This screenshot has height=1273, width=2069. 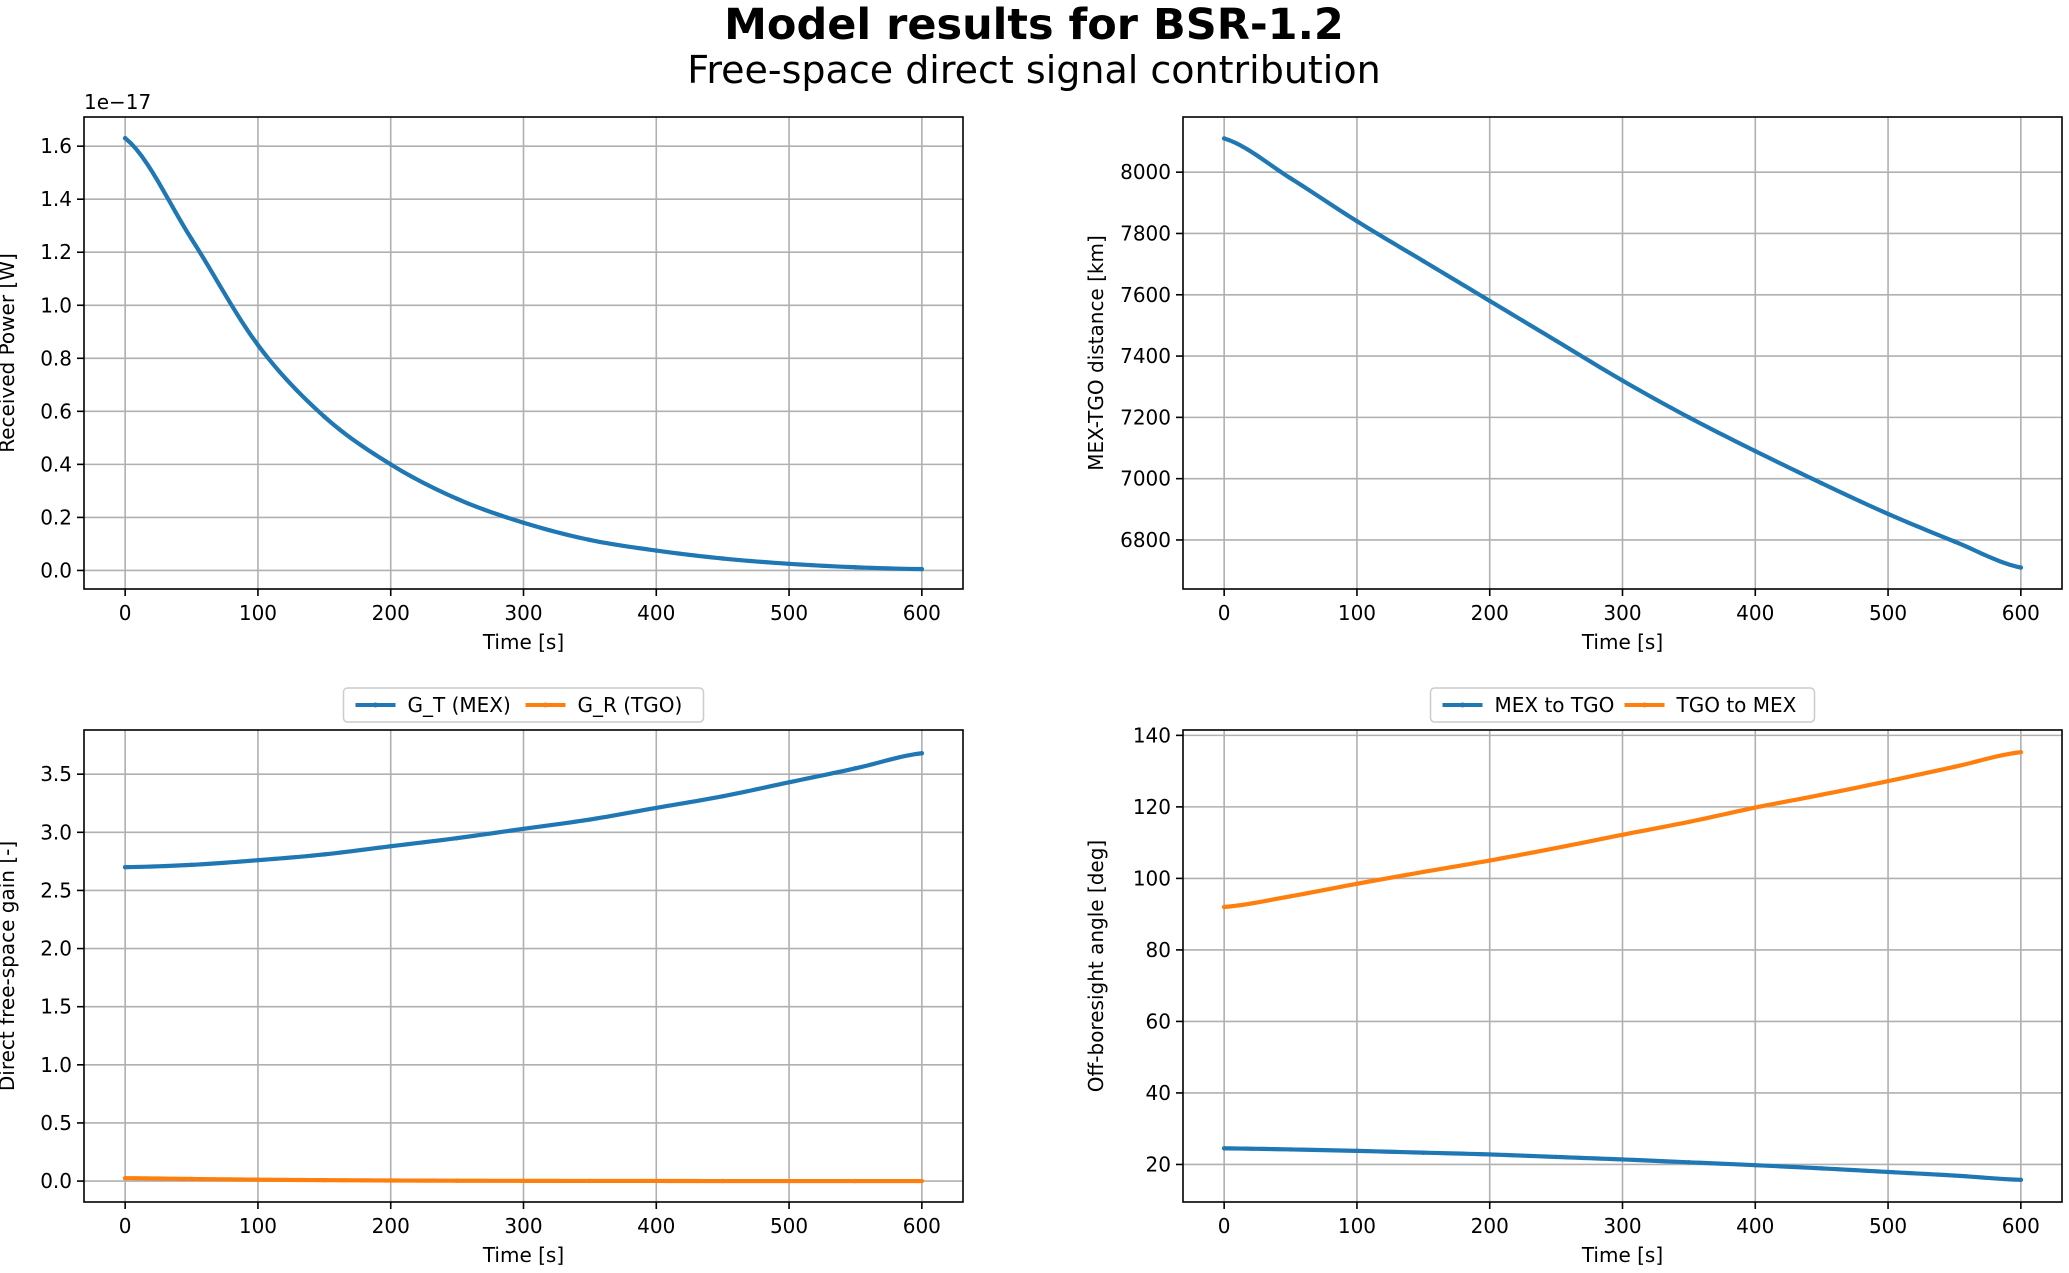 What do you see at coordinates (1145, 356) in the screenshot?
I see `y-tick-label: 7400` at bounding box center [1145, 356].